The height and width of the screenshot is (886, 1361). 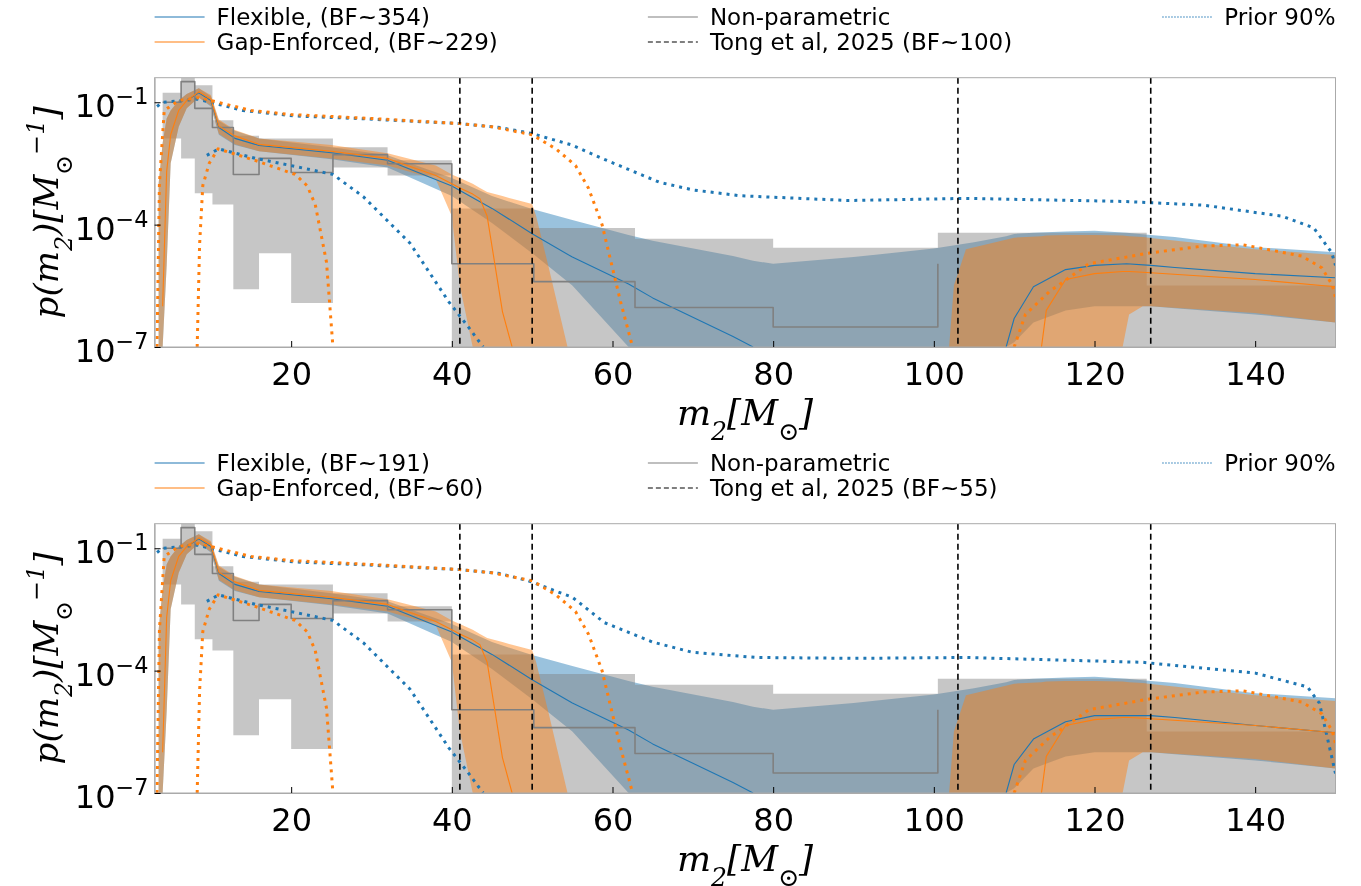 What do you see at coordinates (853, 488) in the screenshot?
I see `legend-label: Tong et al, 2025 (BF~55)` at bounding box center [853, 488].